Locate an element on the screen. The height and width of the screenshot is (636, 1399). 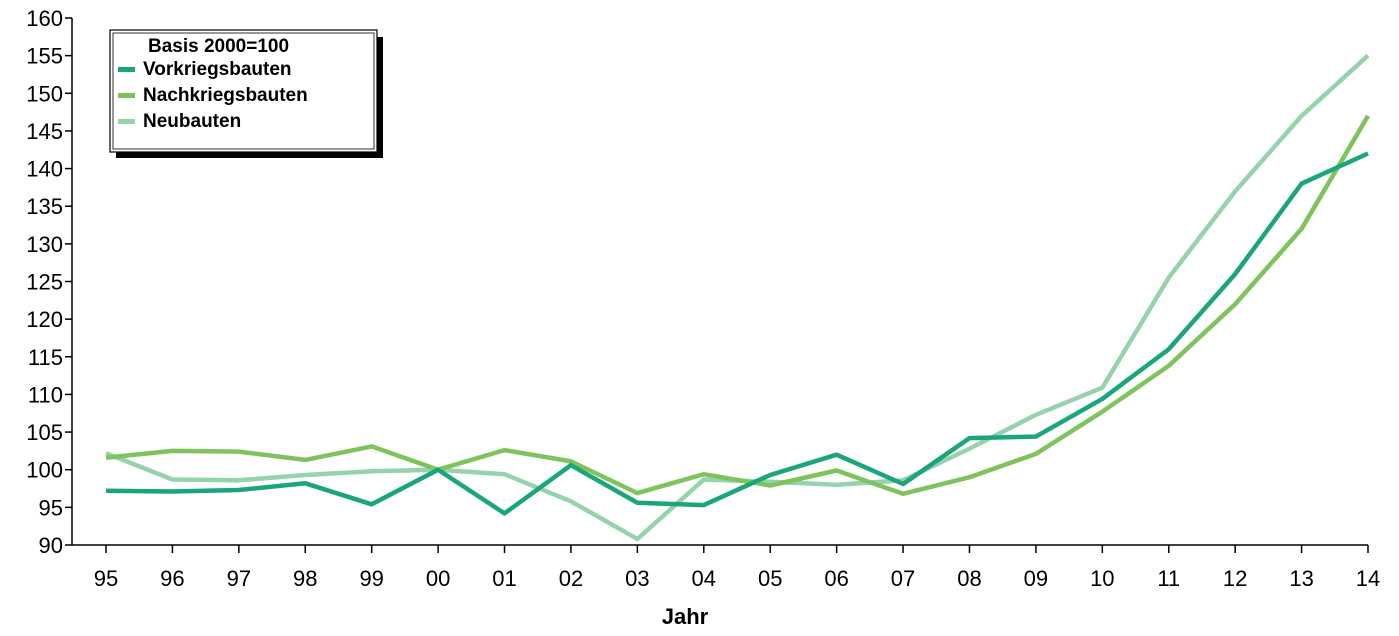
x-tick-label: 98 is located at coordinates (305, 578).